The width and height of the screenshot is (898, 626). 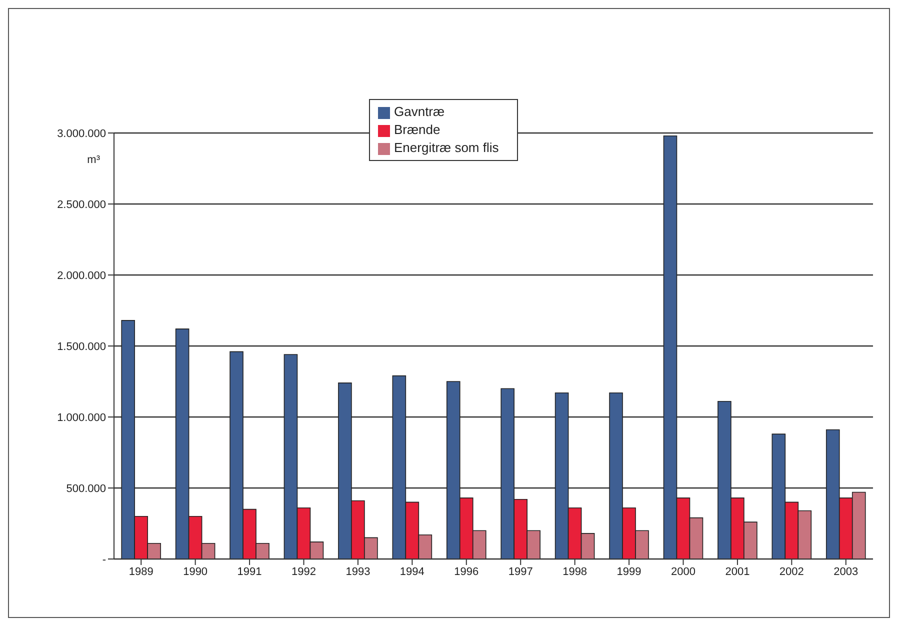 I want to click on y-tick-label: 3.000.000, so click(x=81, y=134).